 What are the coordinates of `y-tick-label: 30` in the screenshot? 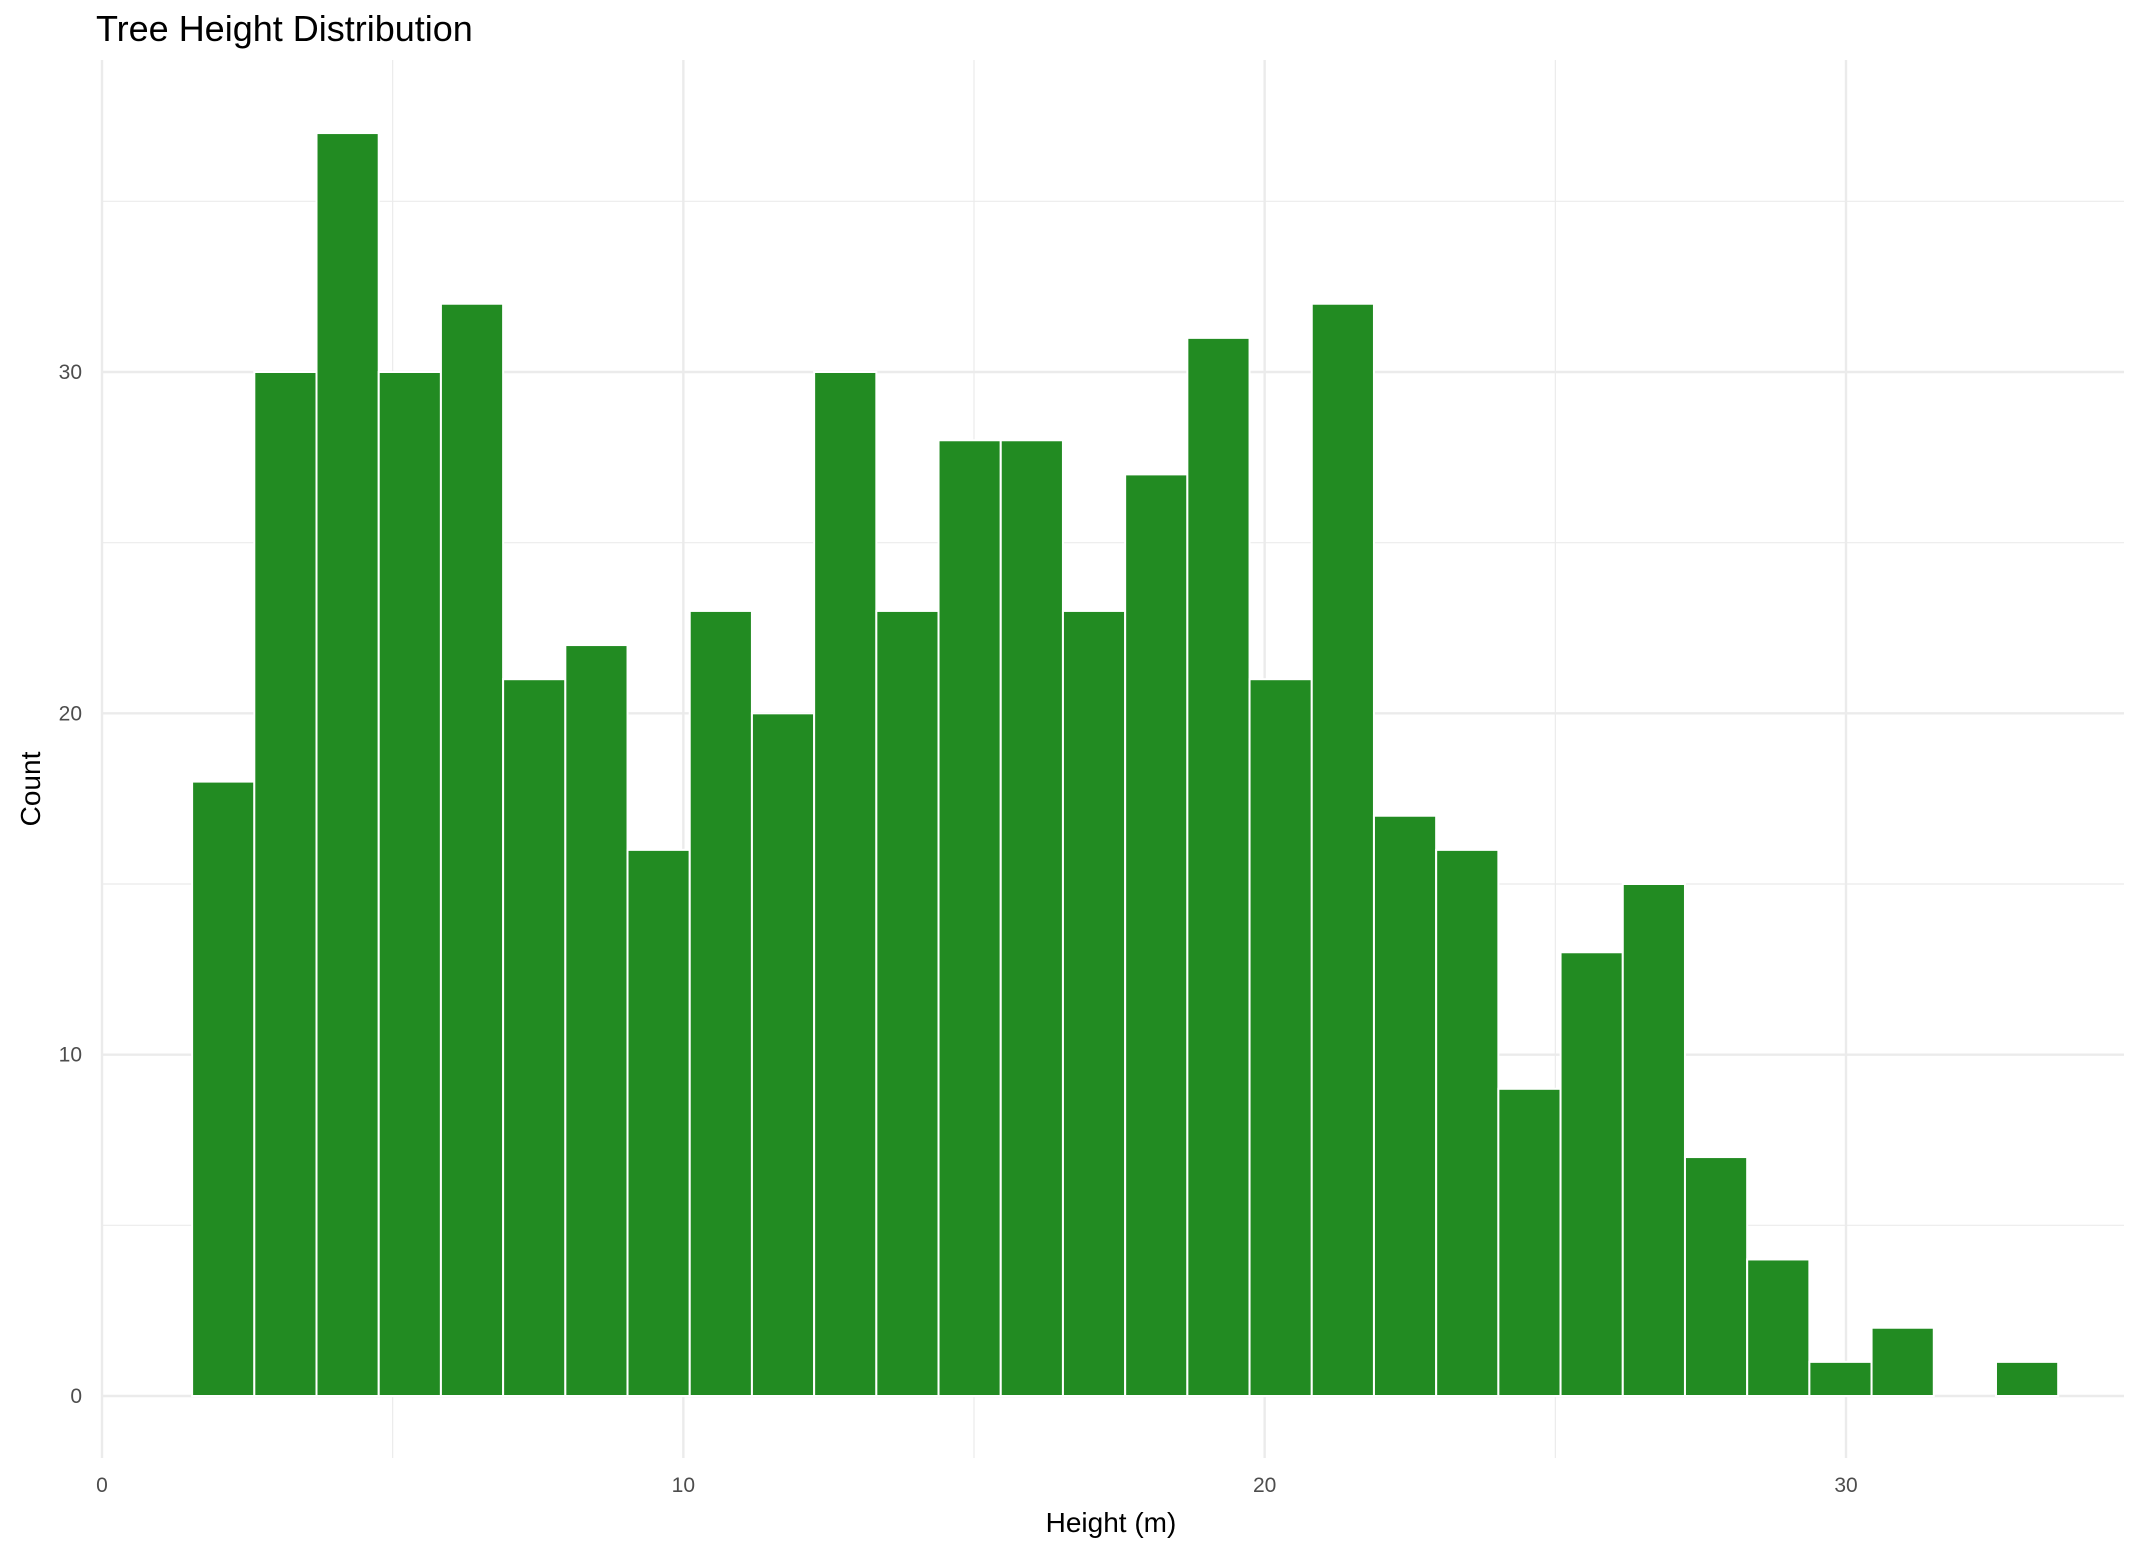 It's located at (70, 372).